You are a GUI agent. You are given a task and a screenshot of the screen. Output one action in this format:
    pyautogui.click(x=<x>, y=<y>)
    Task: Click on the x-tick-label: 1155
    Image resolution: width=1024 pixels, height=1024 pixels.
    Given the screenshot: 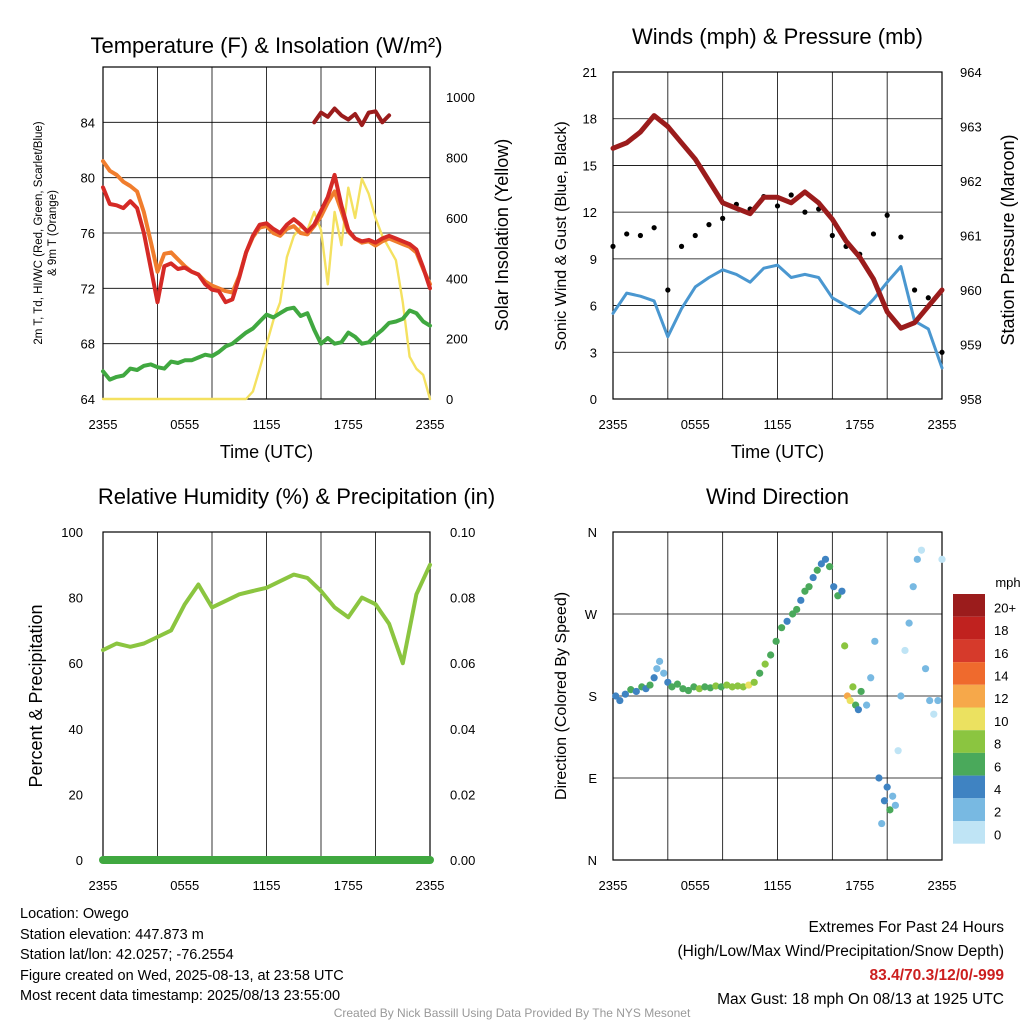 What is the action you would take?
    pyautogui.click(x=267, y=424)
    